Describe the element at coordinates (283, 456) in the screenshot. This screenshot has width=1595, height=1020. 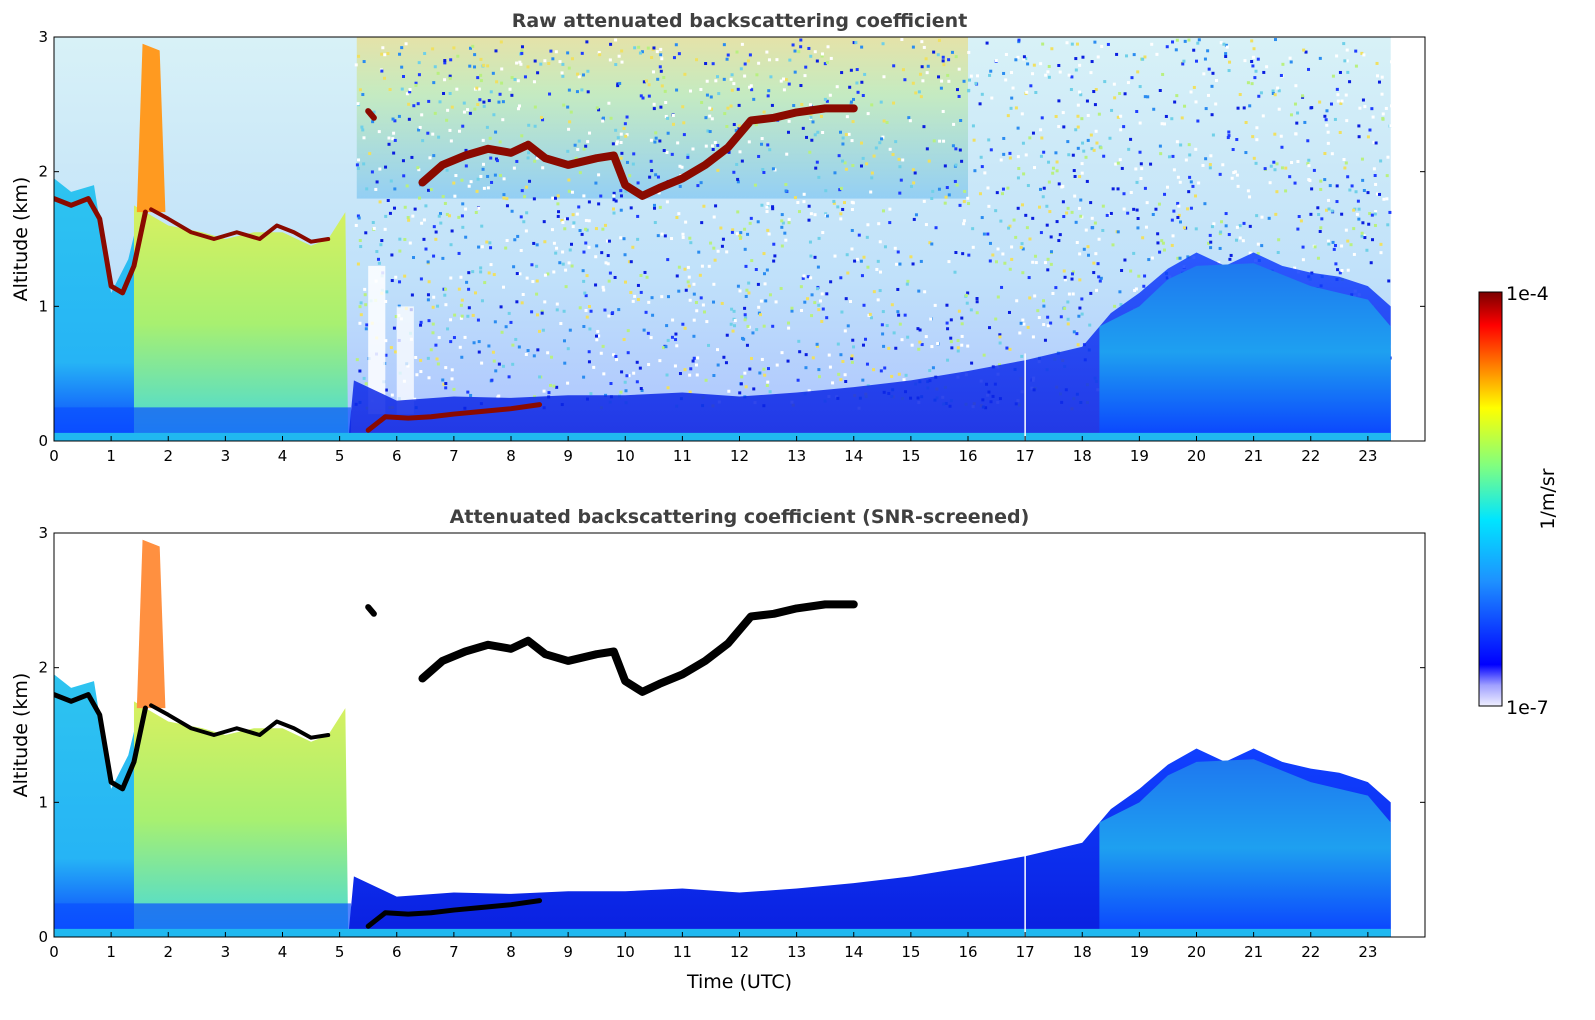
I see `x-tick-label: 4` at that location.